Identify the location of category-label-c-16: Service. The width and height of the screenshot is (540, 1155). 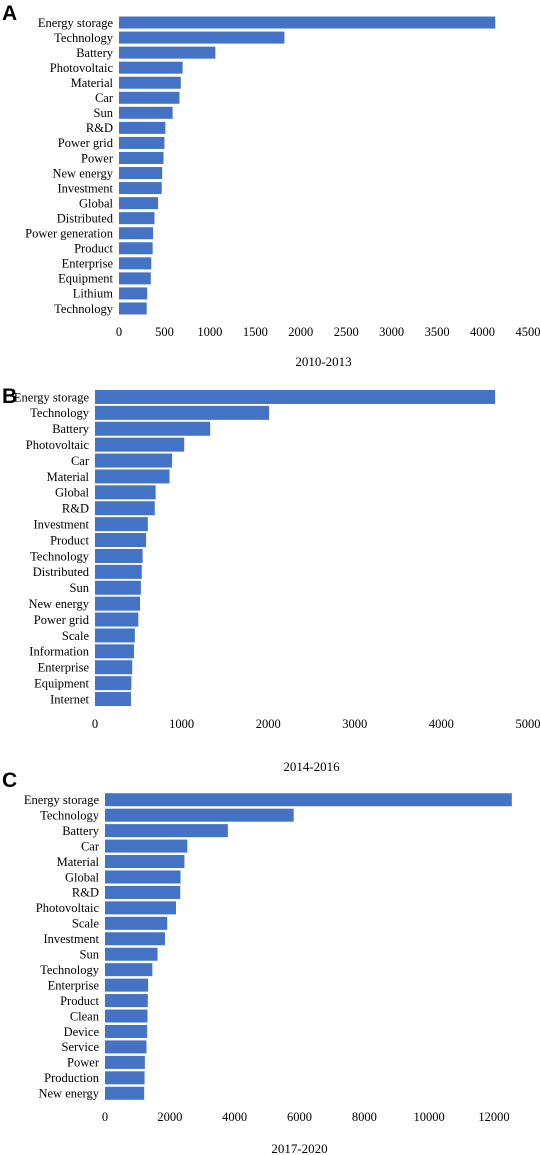
(81, 1047).